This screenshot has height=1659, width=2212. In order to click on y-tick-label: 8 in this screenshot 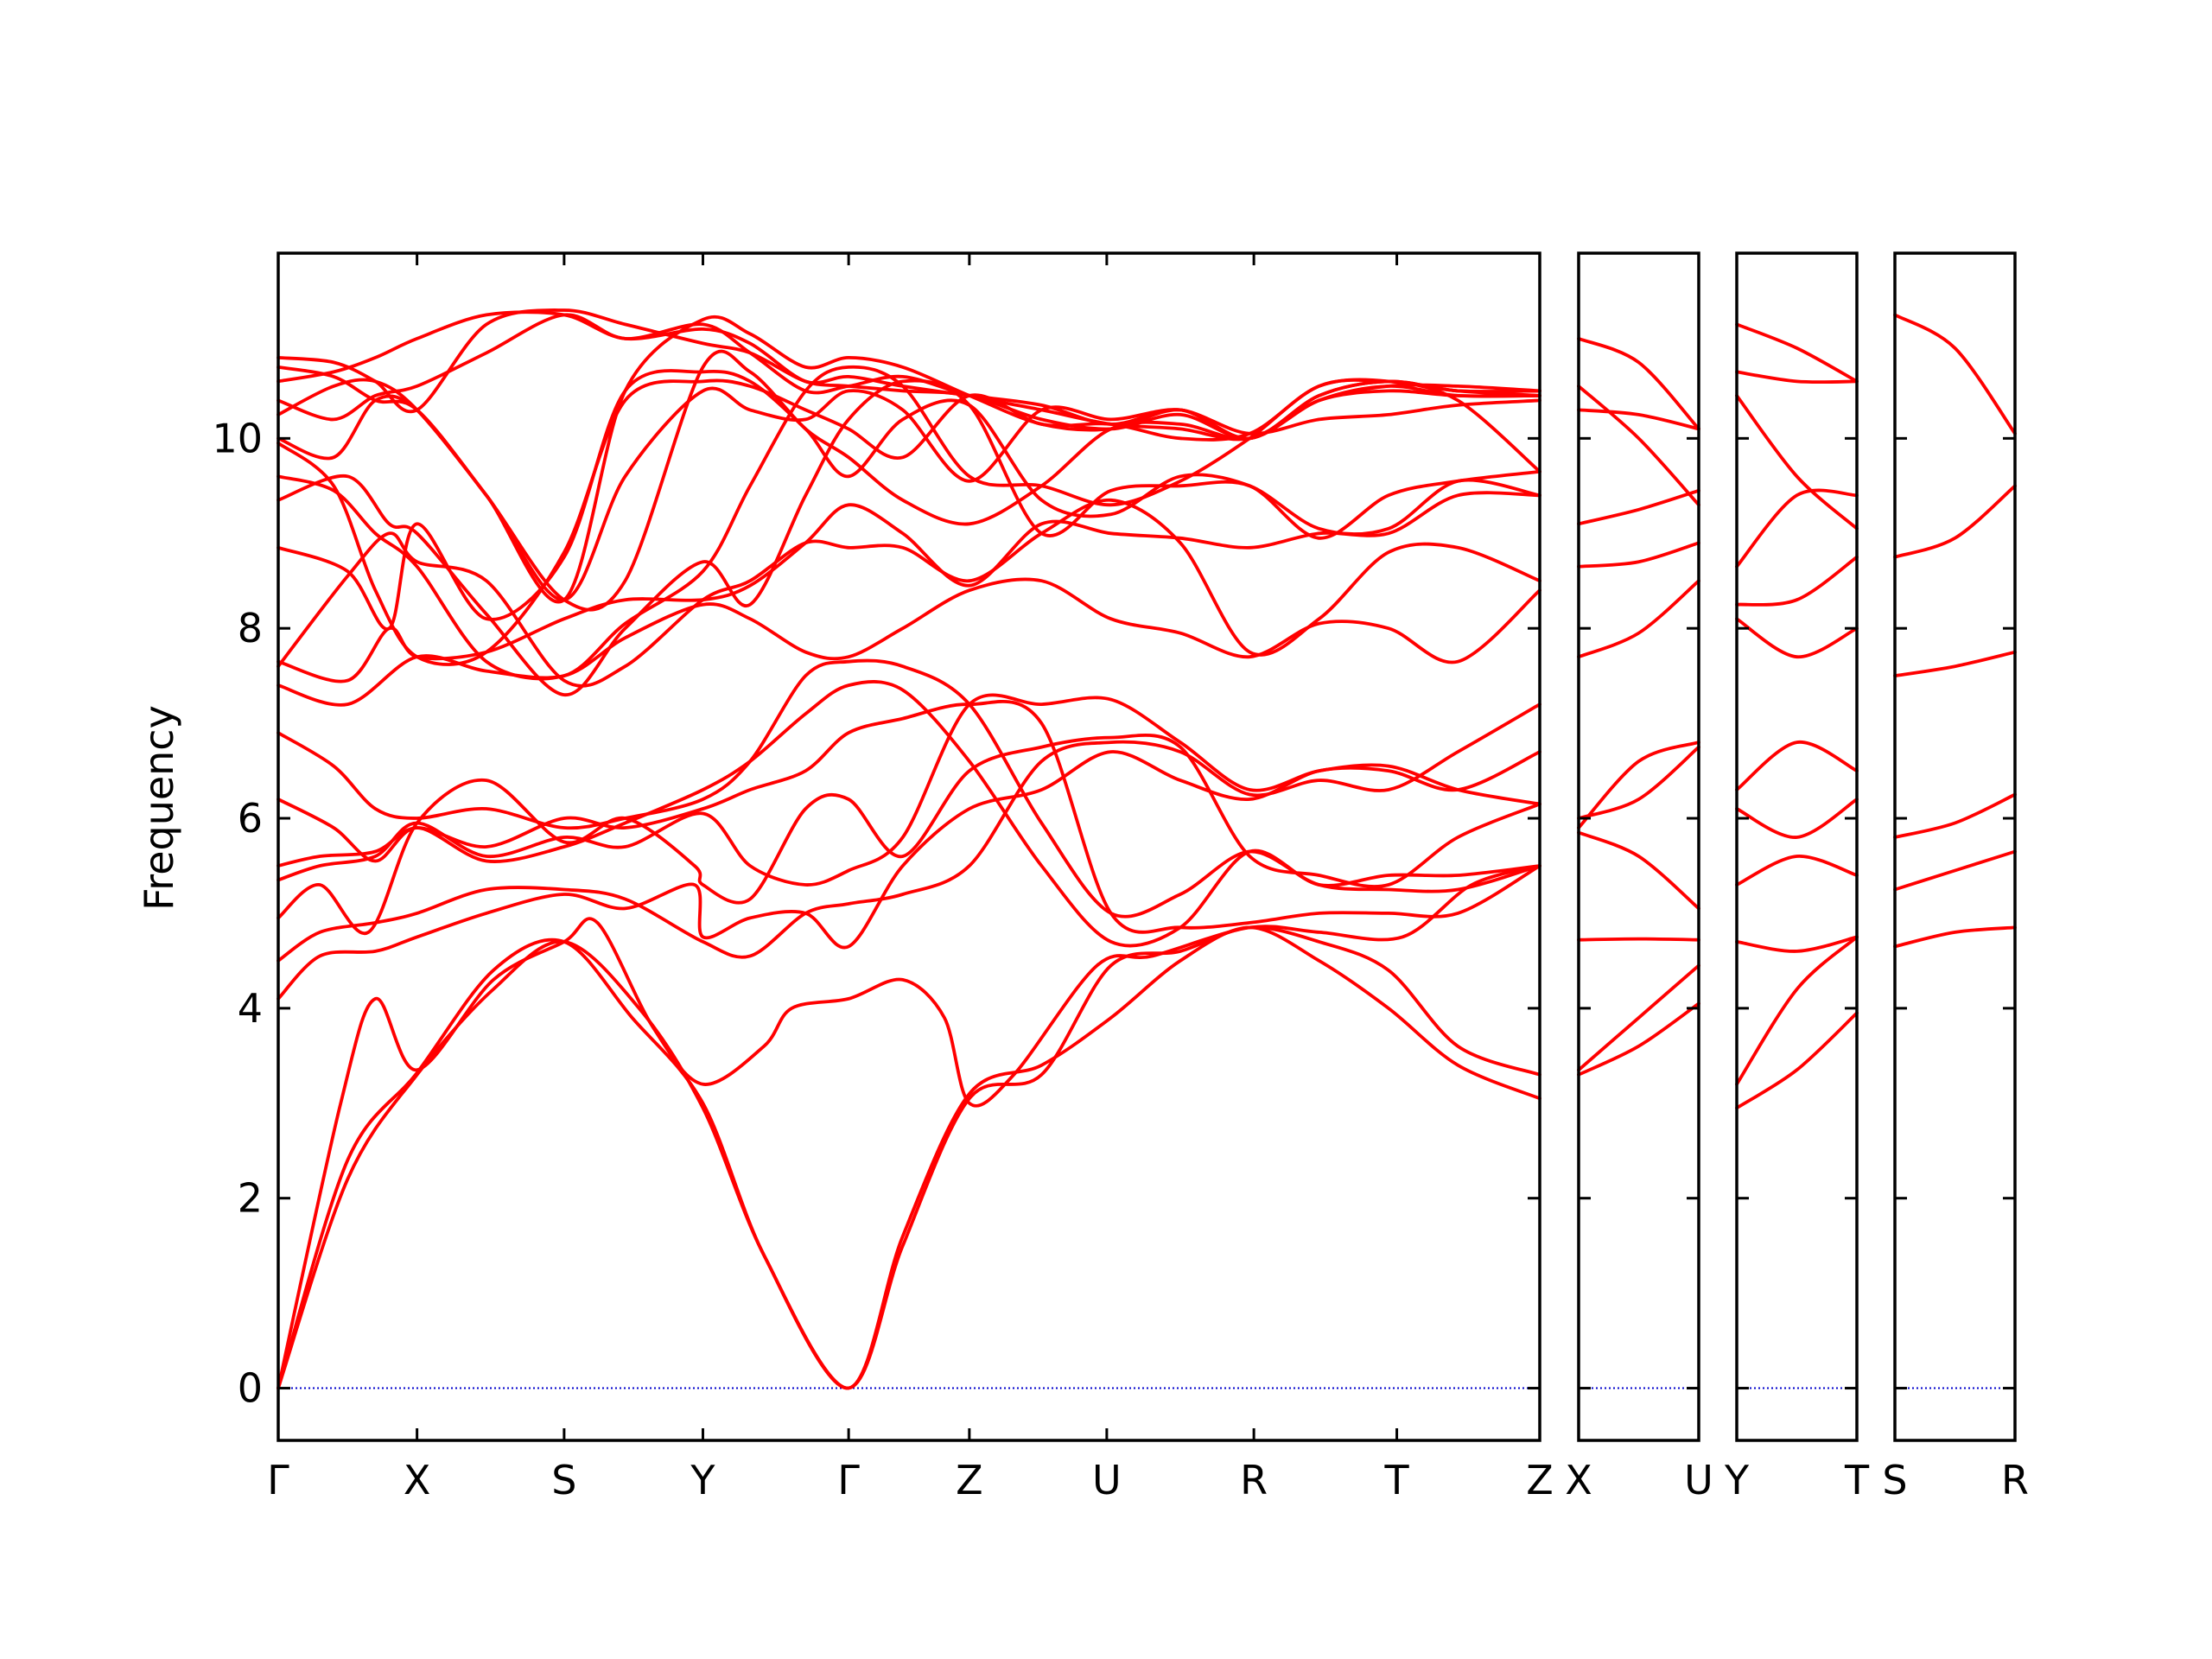, I will do `click(250, 628)`.